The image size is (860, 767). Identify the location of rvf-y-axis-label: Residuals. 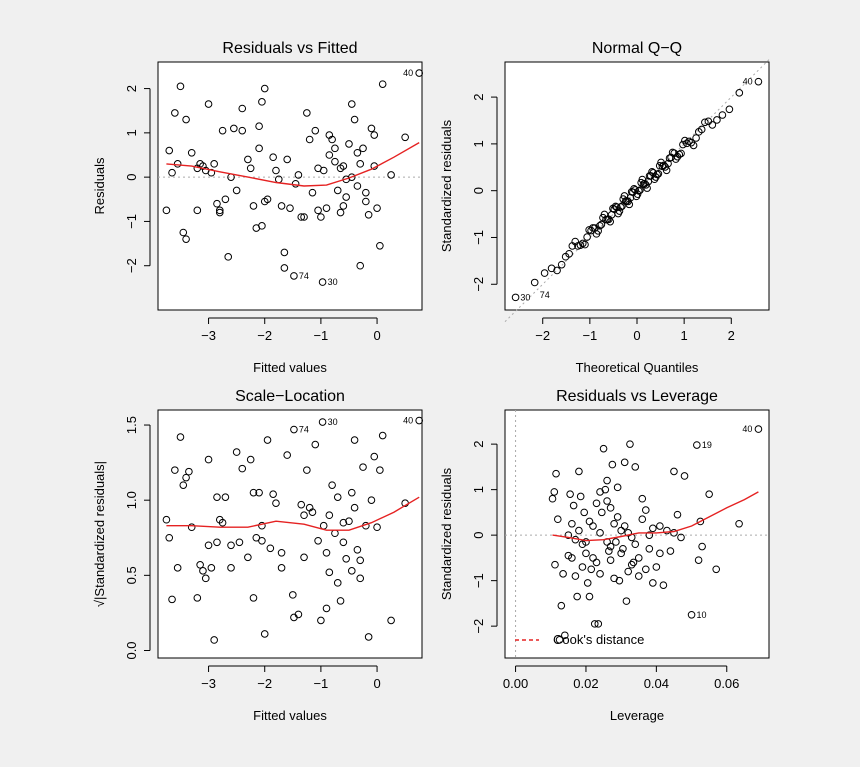
(99, 186).